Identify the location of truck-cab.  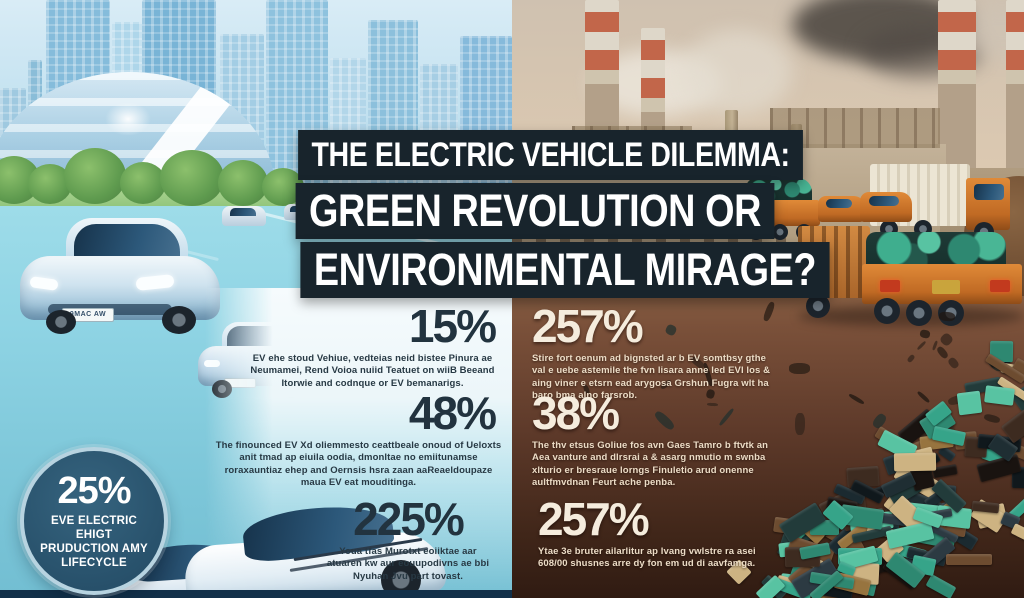
(988, 204).